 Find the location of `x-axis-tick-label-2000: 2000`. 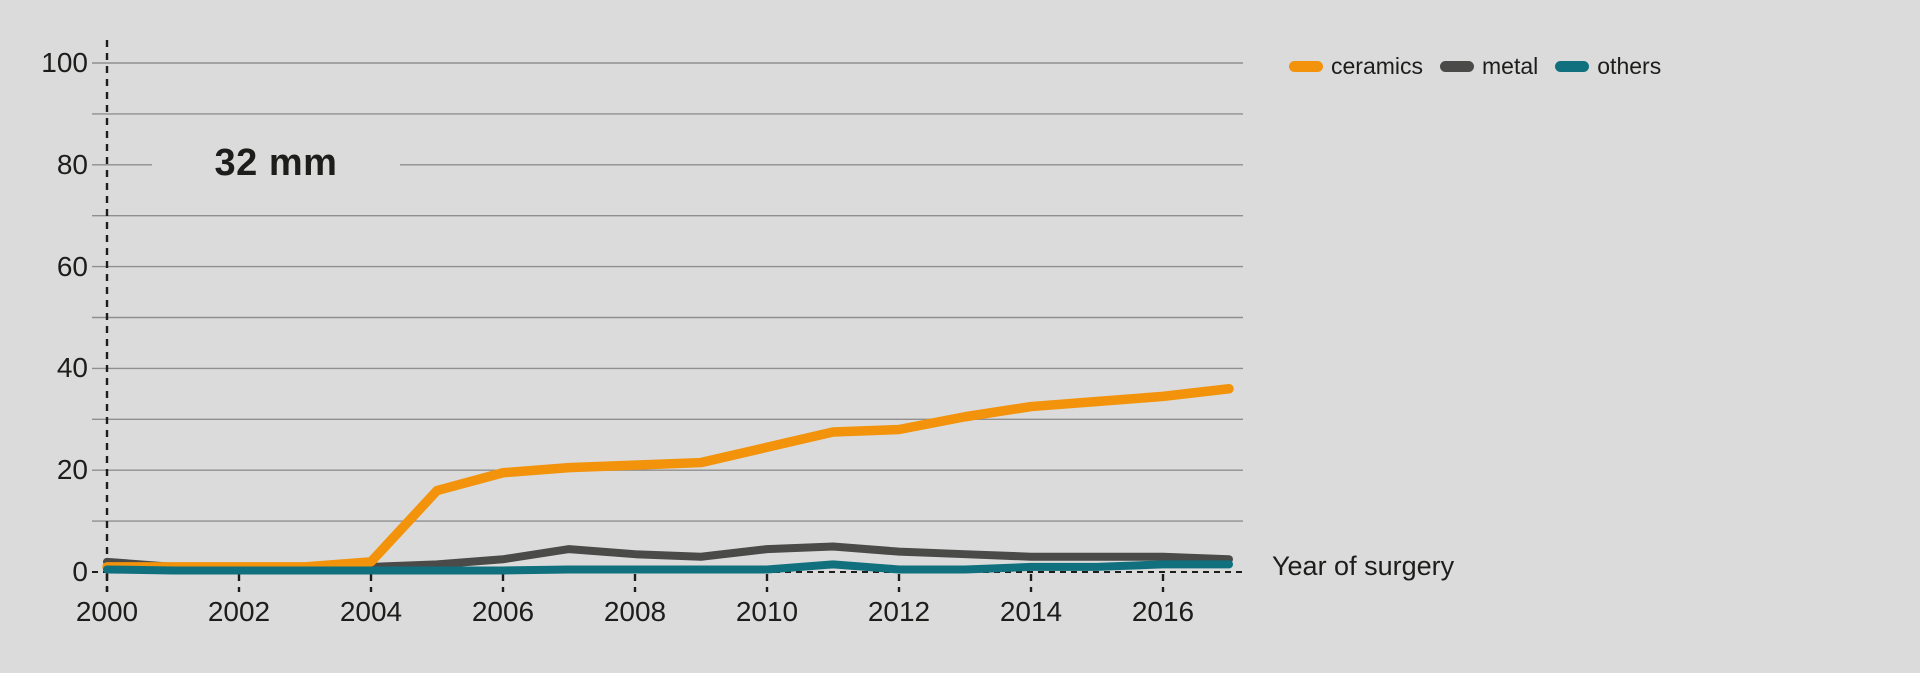

x-axis-tick-label-2000: 2000 is located at coordinates (107, 611).